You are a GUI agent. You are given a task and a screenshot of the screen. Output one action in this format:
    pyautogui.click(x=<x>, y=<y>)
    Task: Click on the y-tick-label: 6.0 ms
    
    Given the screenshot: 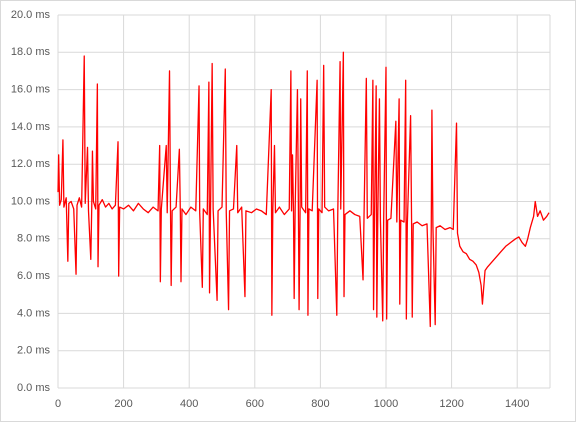 What is the action you would take?
    pyautogui.click(x=34, y=276)
    